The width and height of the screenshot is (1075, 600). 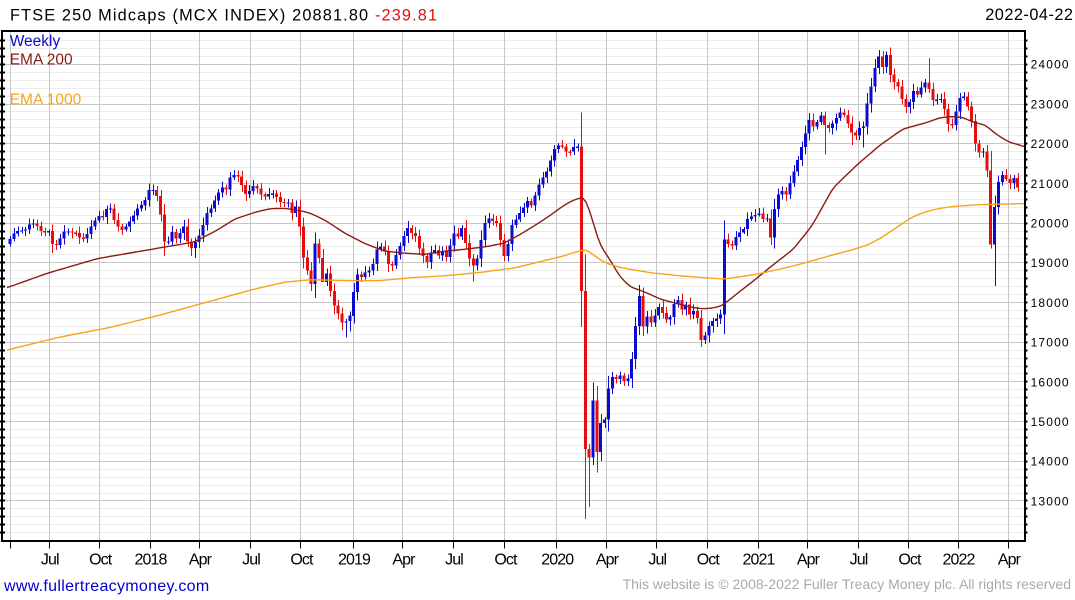 What do you see at coordinates (151, 560) in the screenshot?
I see `svg-text: 2018` at bounding box center [151, 560].